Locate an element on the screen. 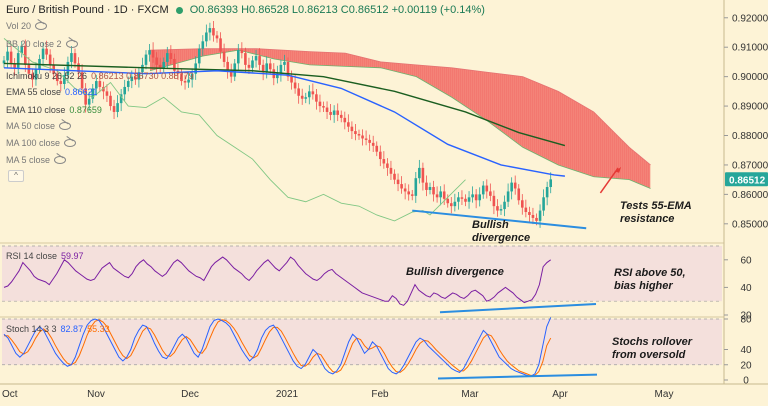  indicator-ma50: MA 50 close is located at coordinates (39, 126).